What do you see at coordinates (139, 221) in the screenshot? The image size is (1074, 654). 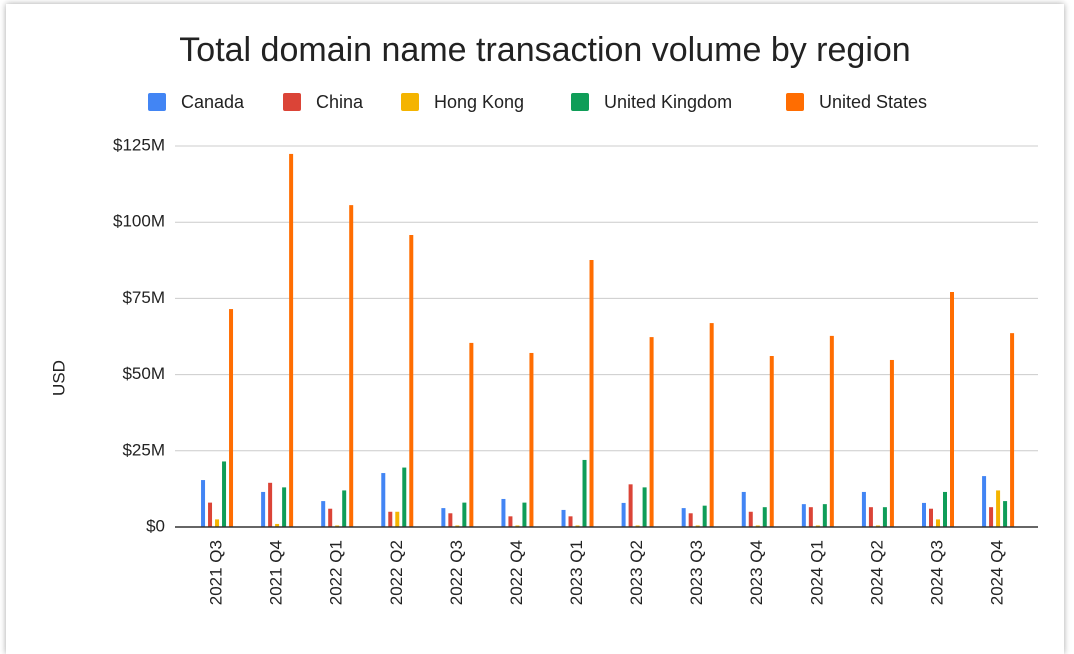 I see `y-tick-label: $100M` at bounding box center [139, 221].